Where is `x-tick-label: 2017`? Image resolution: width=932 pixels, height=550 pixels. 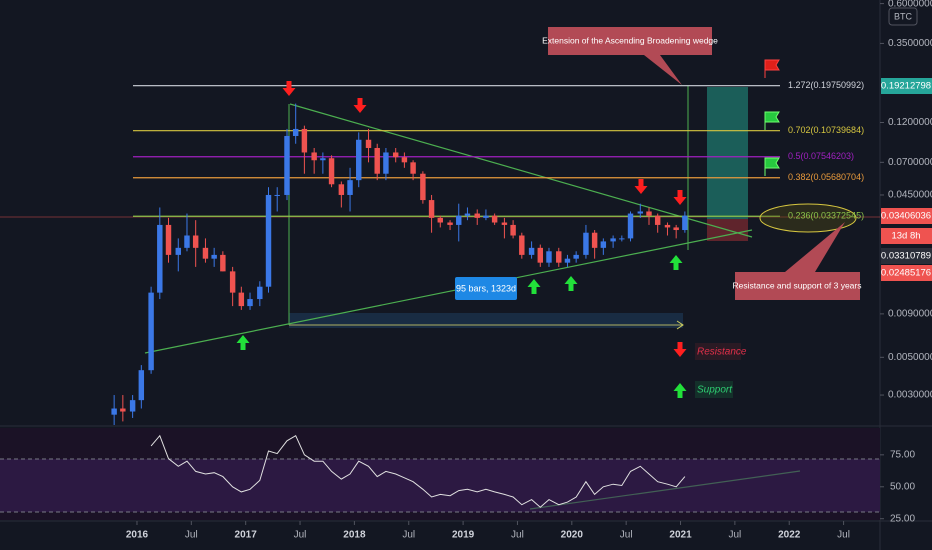
x-tick-label: 2017 is located at coordinates (246, 535).